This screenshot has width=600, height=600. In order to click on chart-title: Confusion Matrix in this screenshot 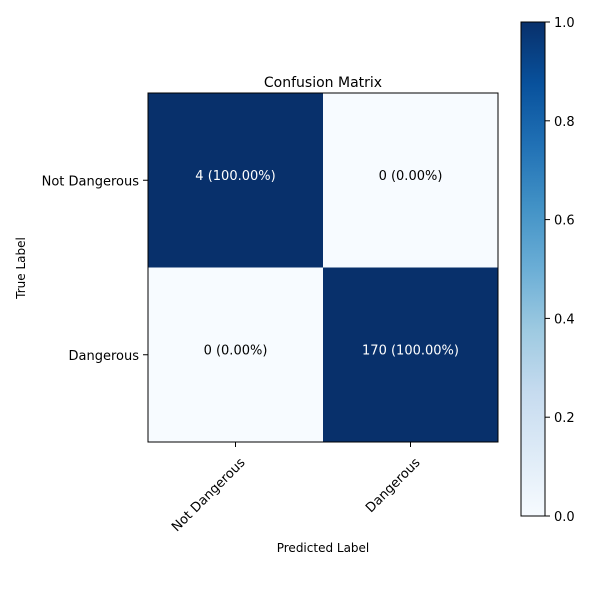, I will do `click(323, 83)`.